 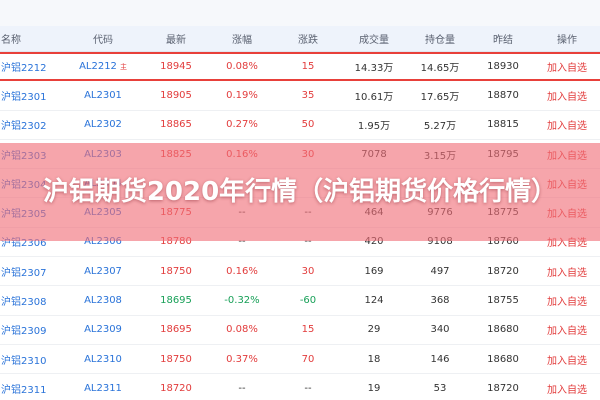 I want to click on row-open-interest: 17.65万, so click(x=440, y=97).